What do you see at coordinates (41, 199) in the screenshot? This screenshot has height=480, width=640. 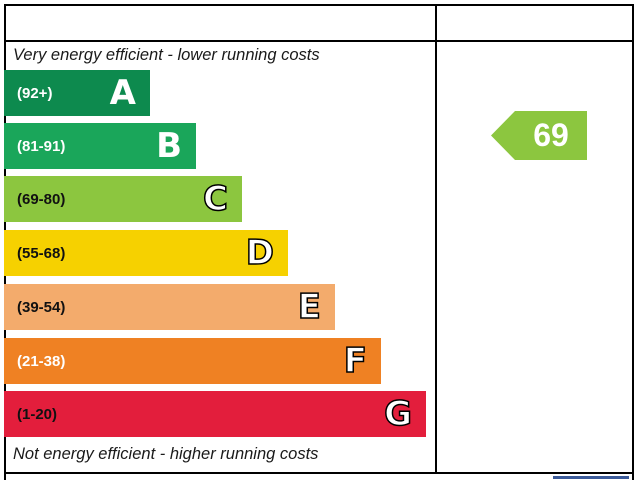 I see `band-c-range: (69-80)` at bounding box center [41, 199].